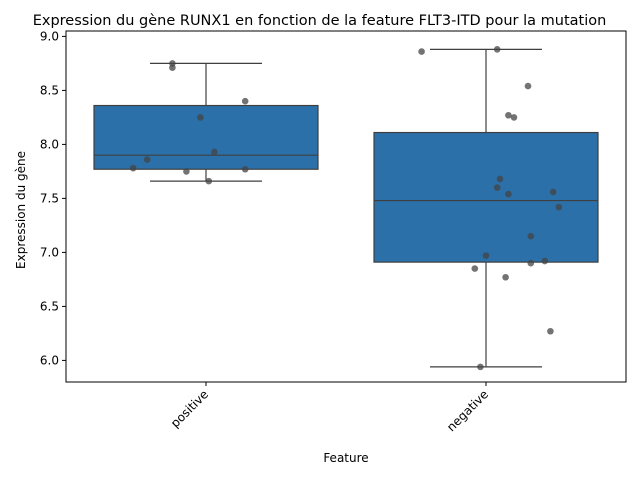 The height and width of the screenshot is (479, 639). I want to click on y-axis: 6.0 6.5 7.0 7.5 8.0 8.5 9.0, so click(53, 198).